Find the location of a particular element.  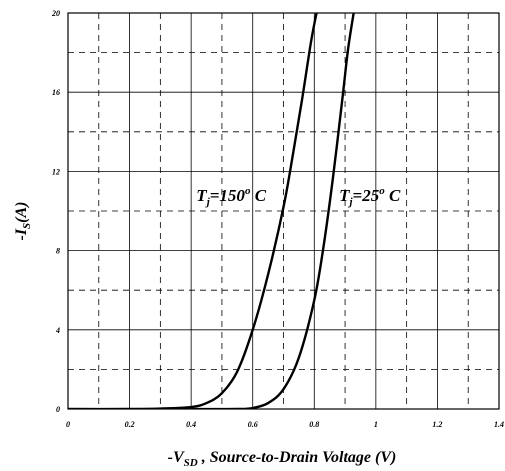

x-tick-label: 0.2 is located at coordinates (130, 424).